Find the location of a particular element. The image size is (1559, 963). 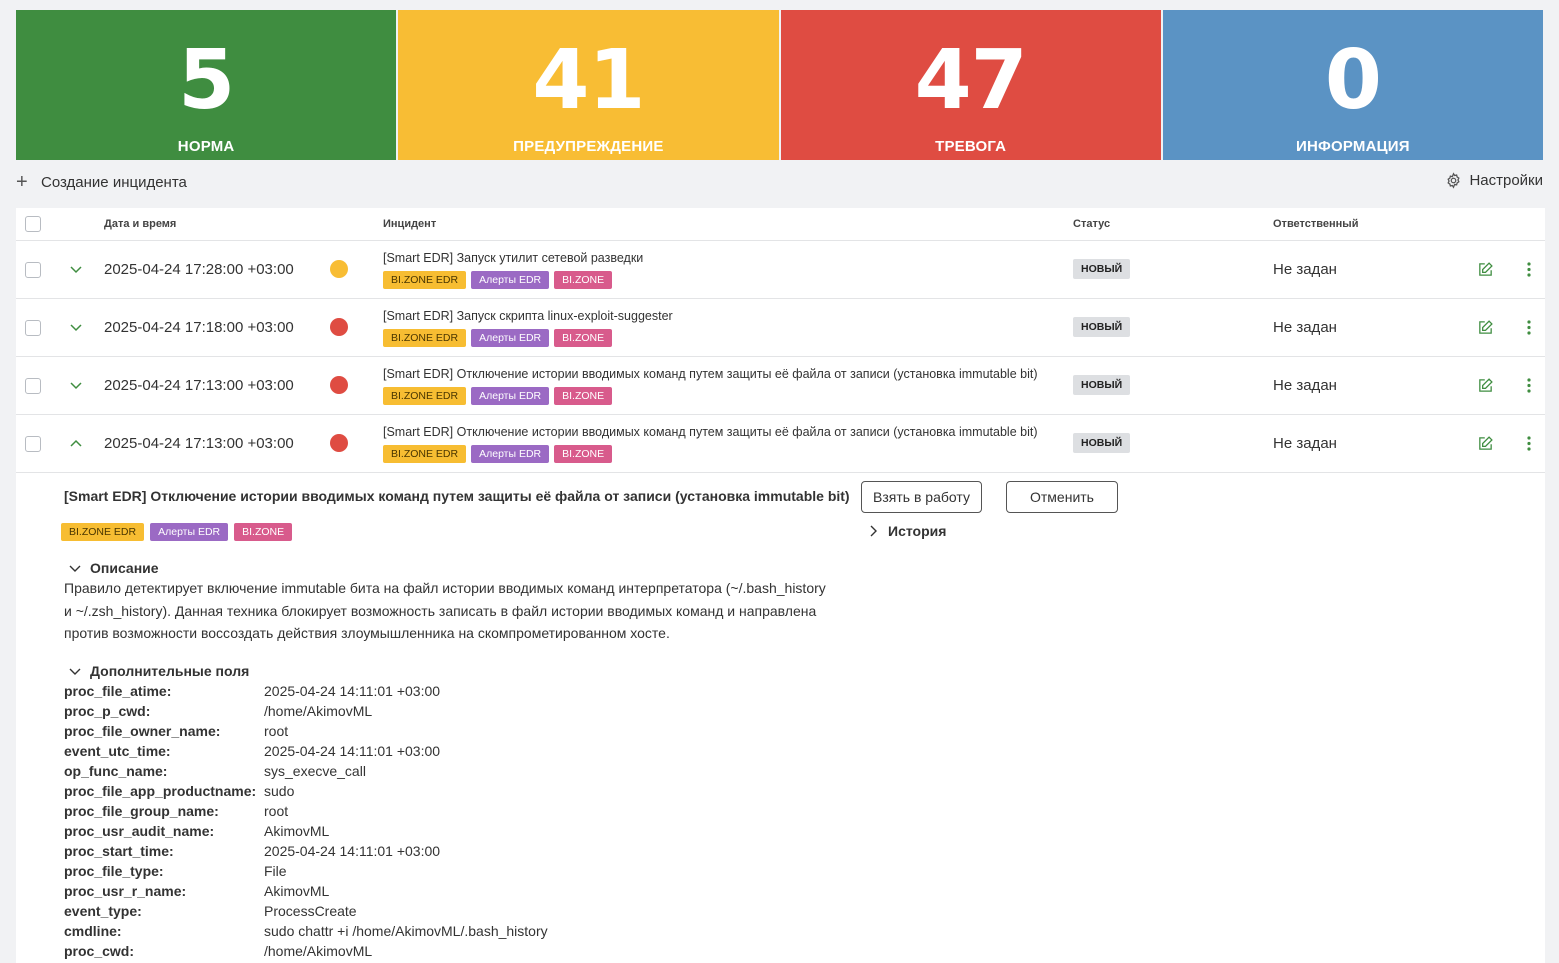

tile-info: 0 ИНФОРМАЦИЯ is located at coordinates (1352, 85).